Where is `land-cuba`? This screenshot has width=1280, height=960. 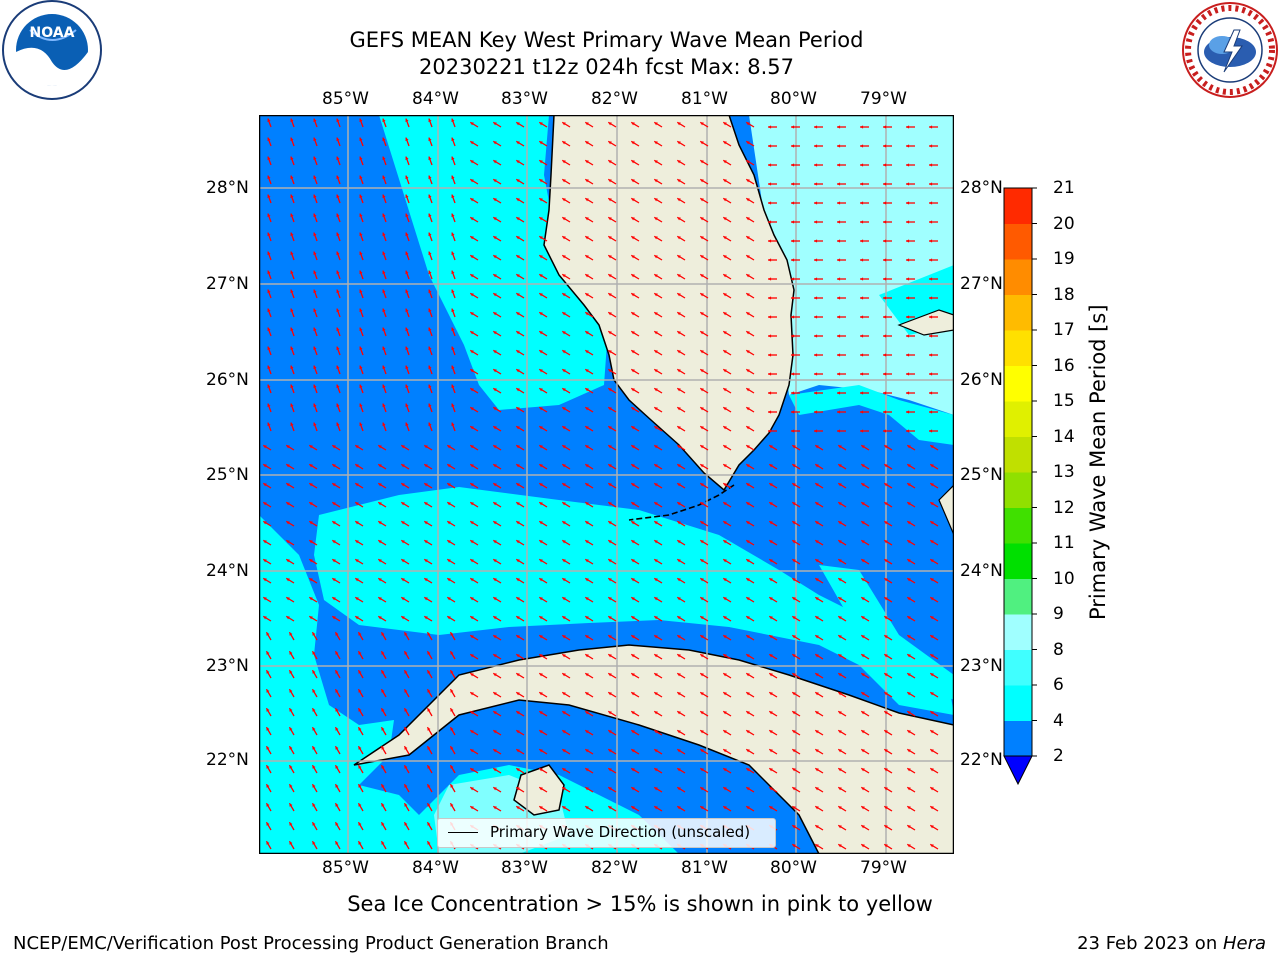 land-cuba is located at coordinates (653, 749).